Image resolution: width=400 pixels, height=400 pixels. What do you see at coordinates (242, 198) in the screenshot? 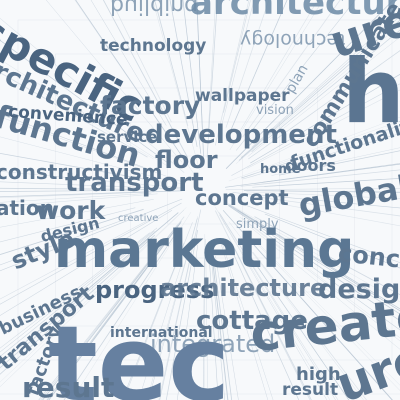
I see `word-concept: concept` at bounding box center [242, 198].